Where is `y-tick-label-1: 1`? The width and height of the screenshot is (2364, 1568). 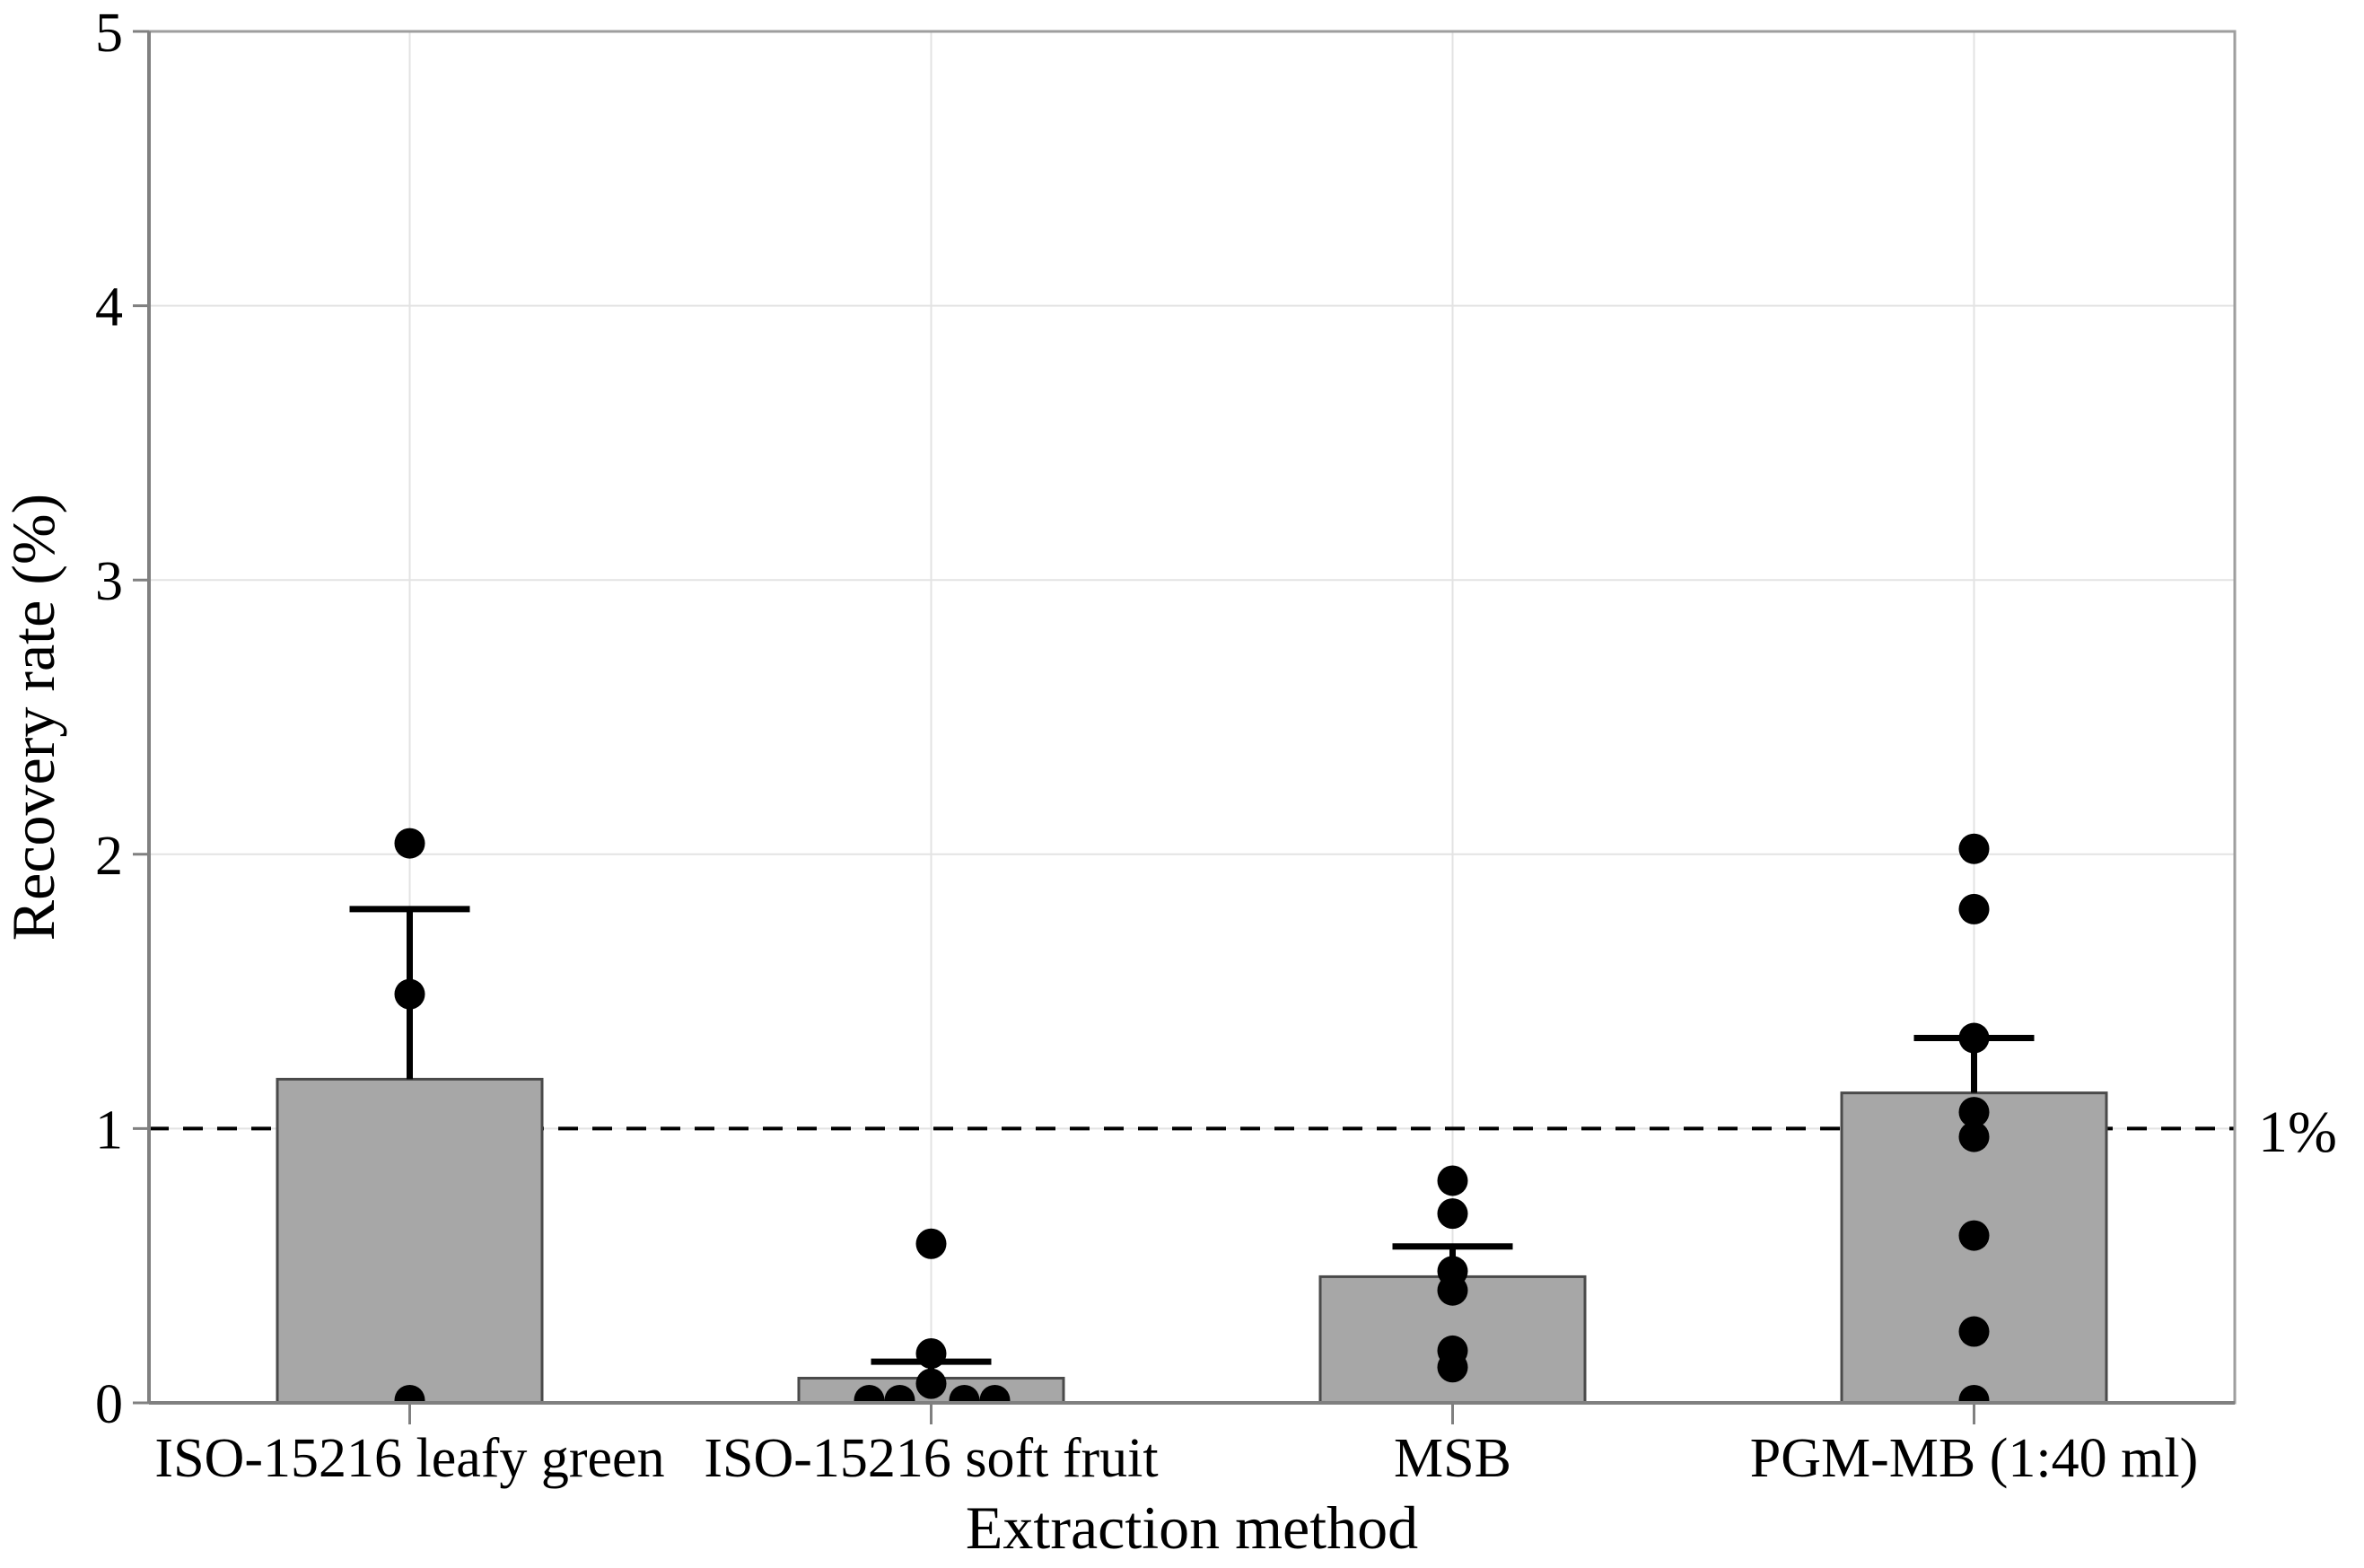
y-tick-label-1: 1 is located at coordinates (109, 1130).